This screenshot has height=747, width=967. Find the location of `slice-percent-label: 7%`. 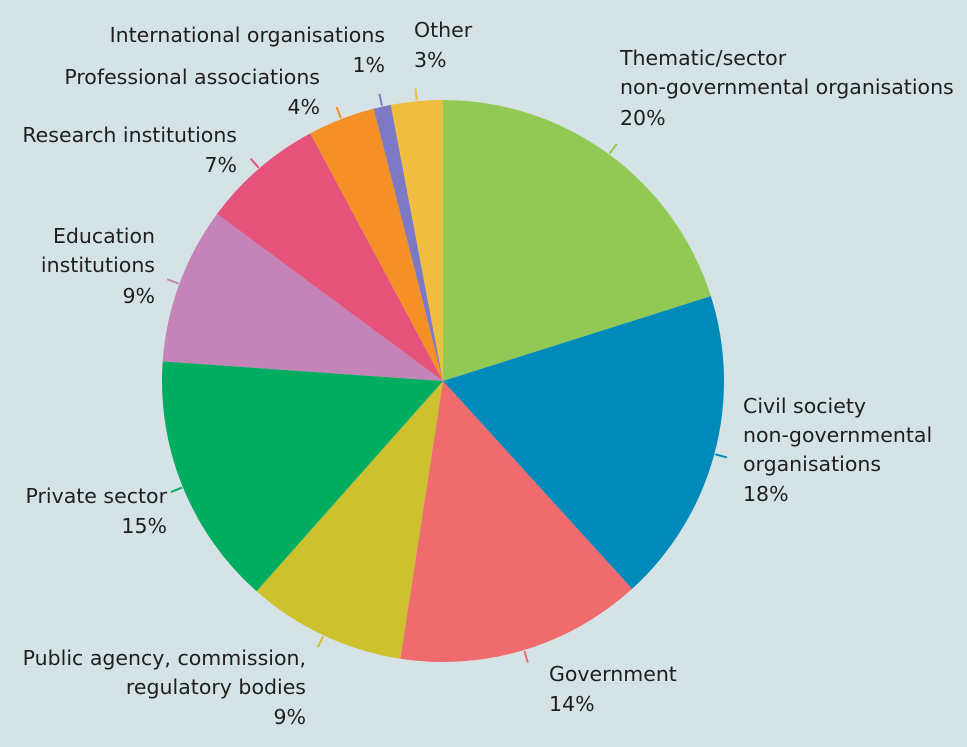

slice-percent-label: 7% is located at coordinates (220, 165).